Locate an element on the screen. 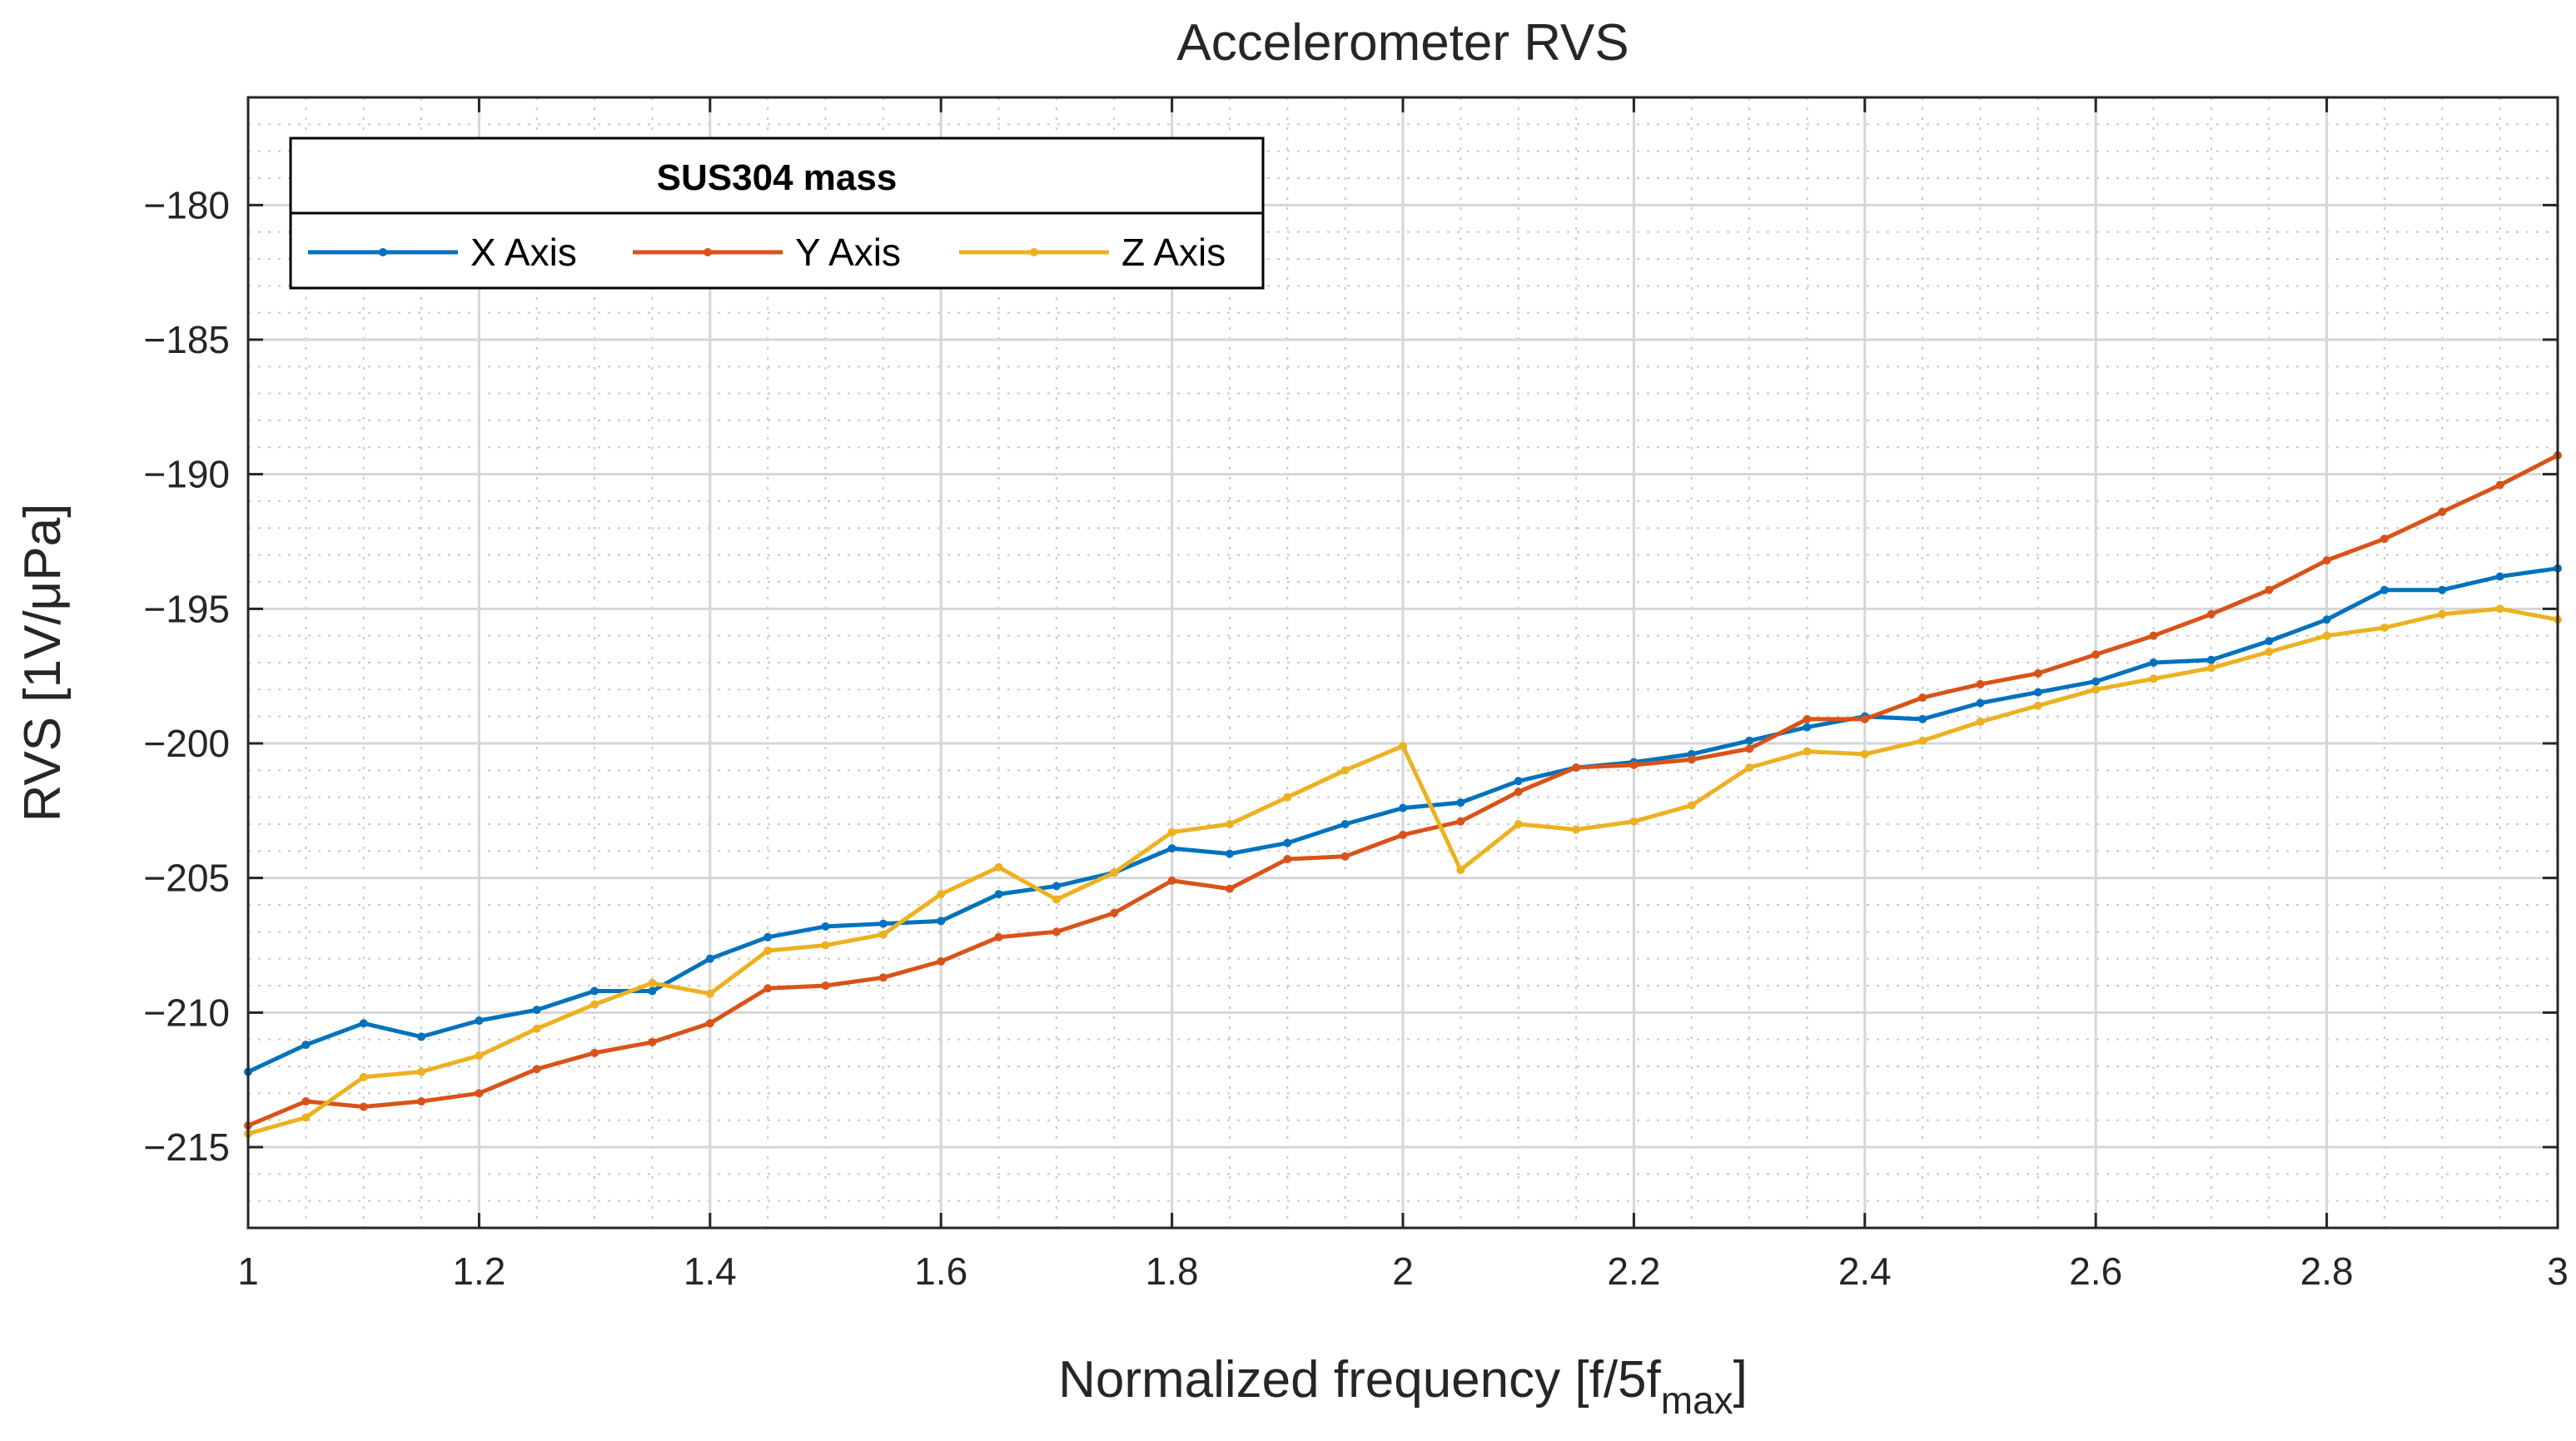  legend-entry-y-axis: Y Axis is located at coordinates (767, 252).